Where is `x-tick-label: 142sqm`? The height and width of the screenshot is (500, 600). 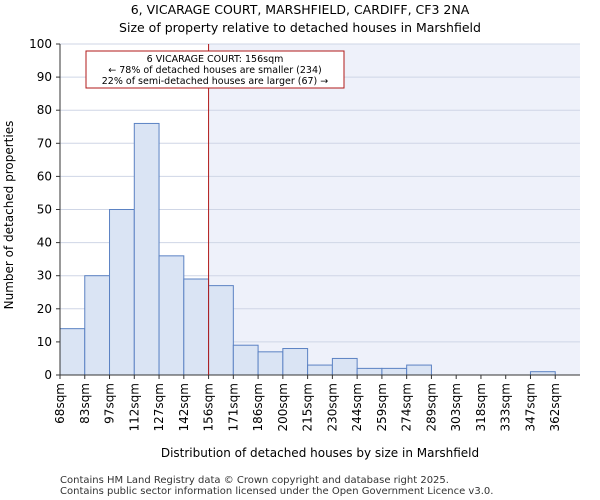 x-tick-label: 142sqm is located at coordinates (184, 407).